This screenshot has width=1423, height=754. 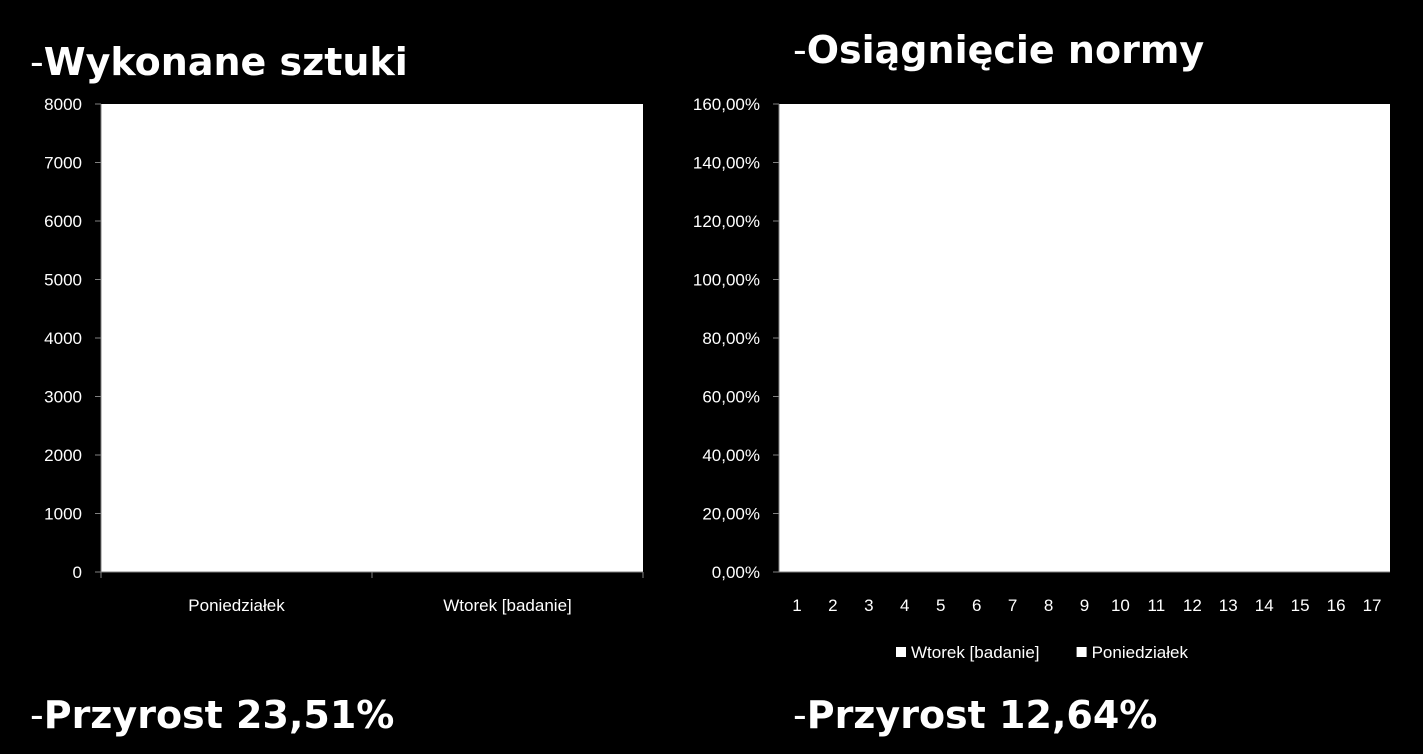 What do you see at coordinates (800, 50) in the screenshot?
I see `right-heading-dash: -` at bounding box center [800, 50].